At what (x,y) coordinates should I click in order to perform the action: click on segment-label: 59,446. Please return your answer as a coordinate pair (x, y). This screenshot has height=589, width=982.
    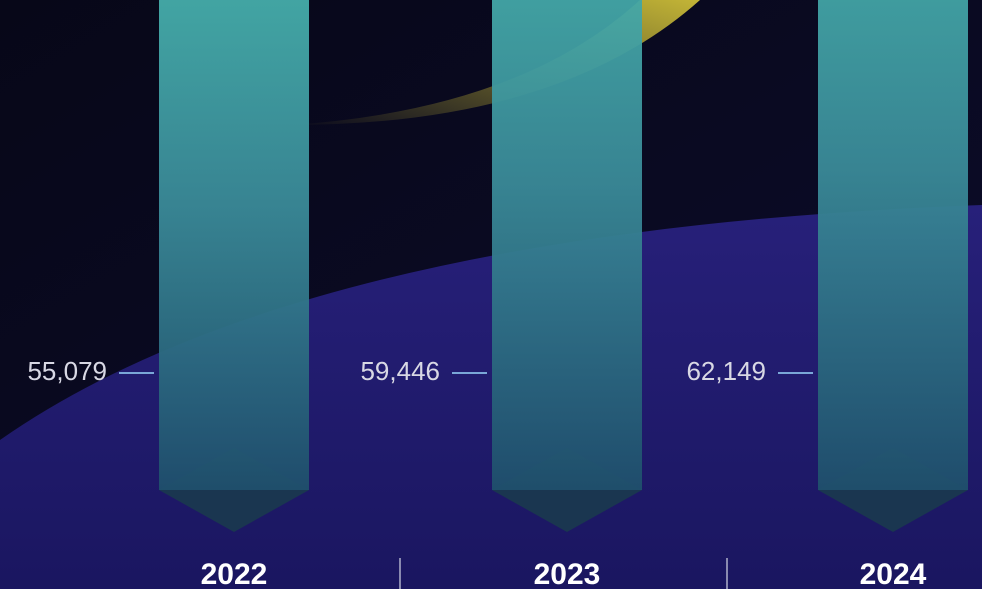
    Looking at the image, I should click on (400, 371).